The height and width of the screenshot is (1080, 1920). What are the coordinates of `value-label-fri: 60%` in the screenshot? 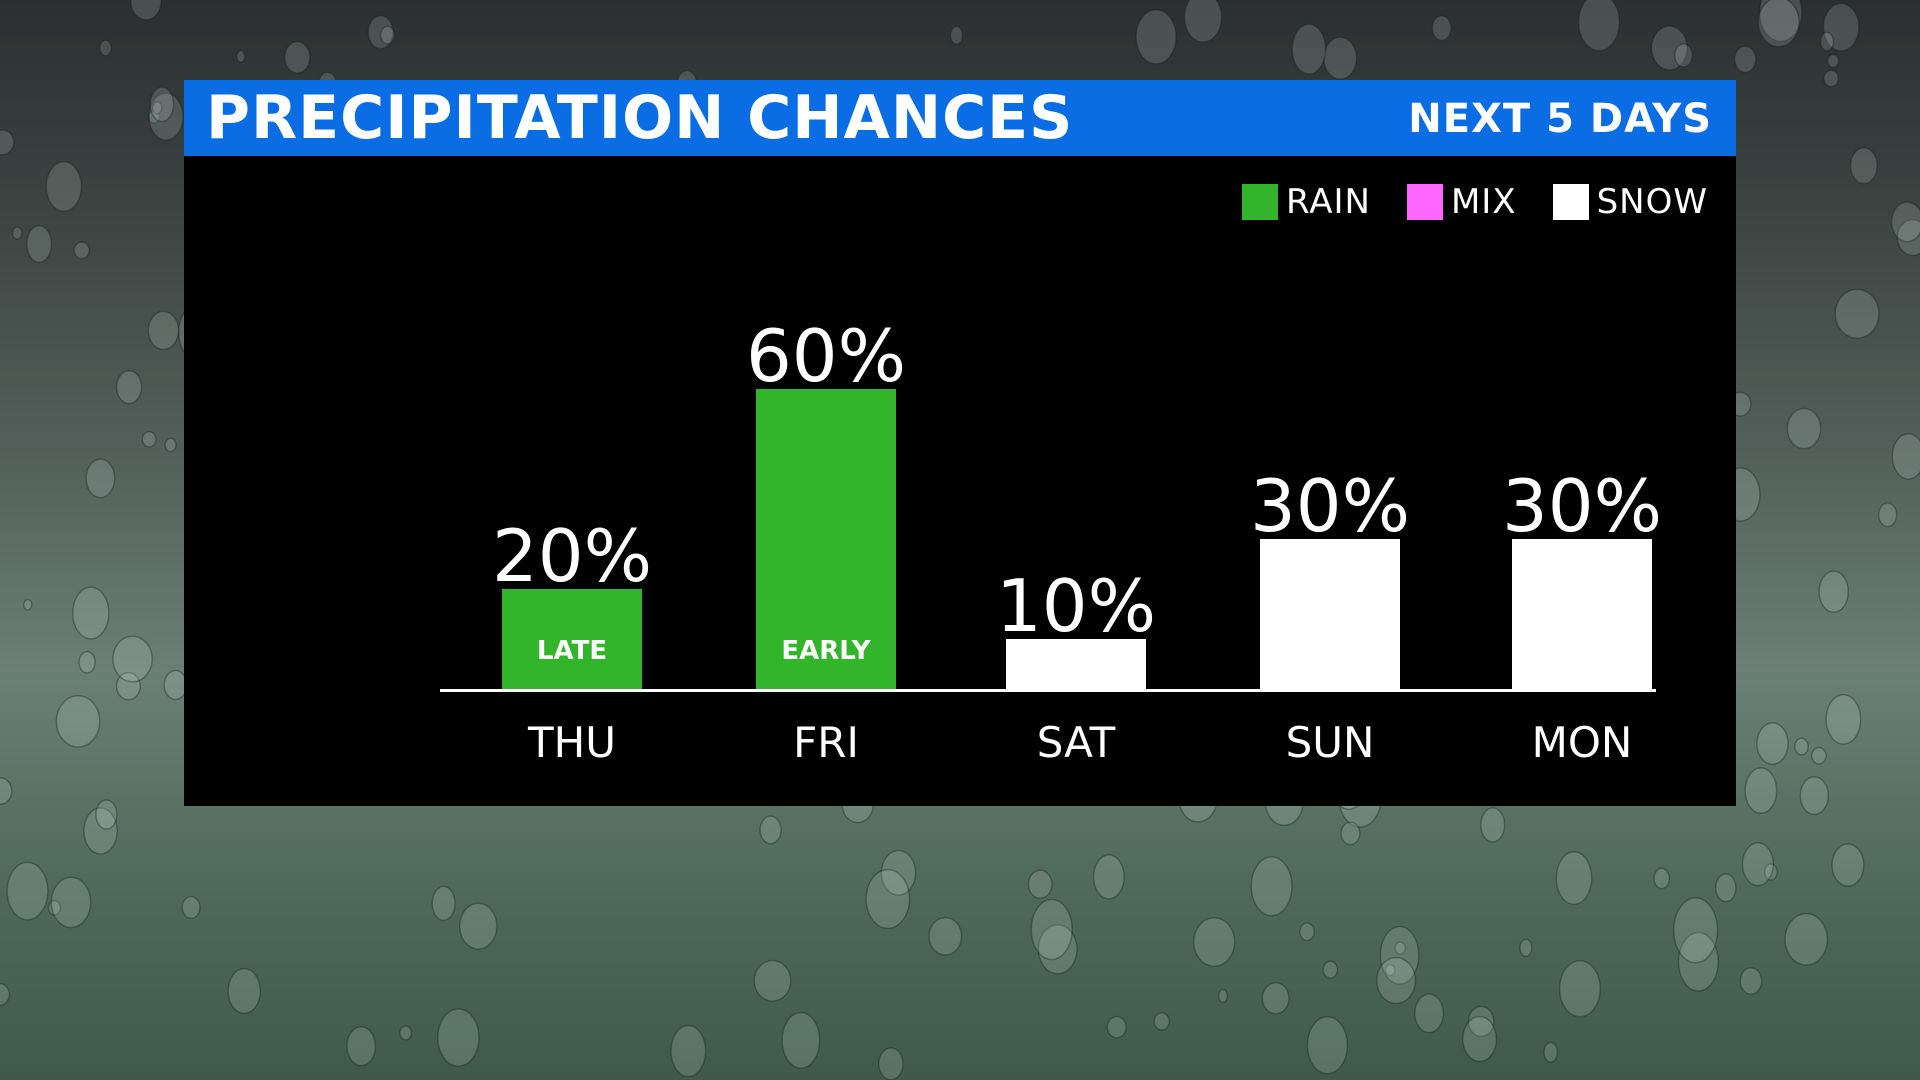 It's located at (826, 356).